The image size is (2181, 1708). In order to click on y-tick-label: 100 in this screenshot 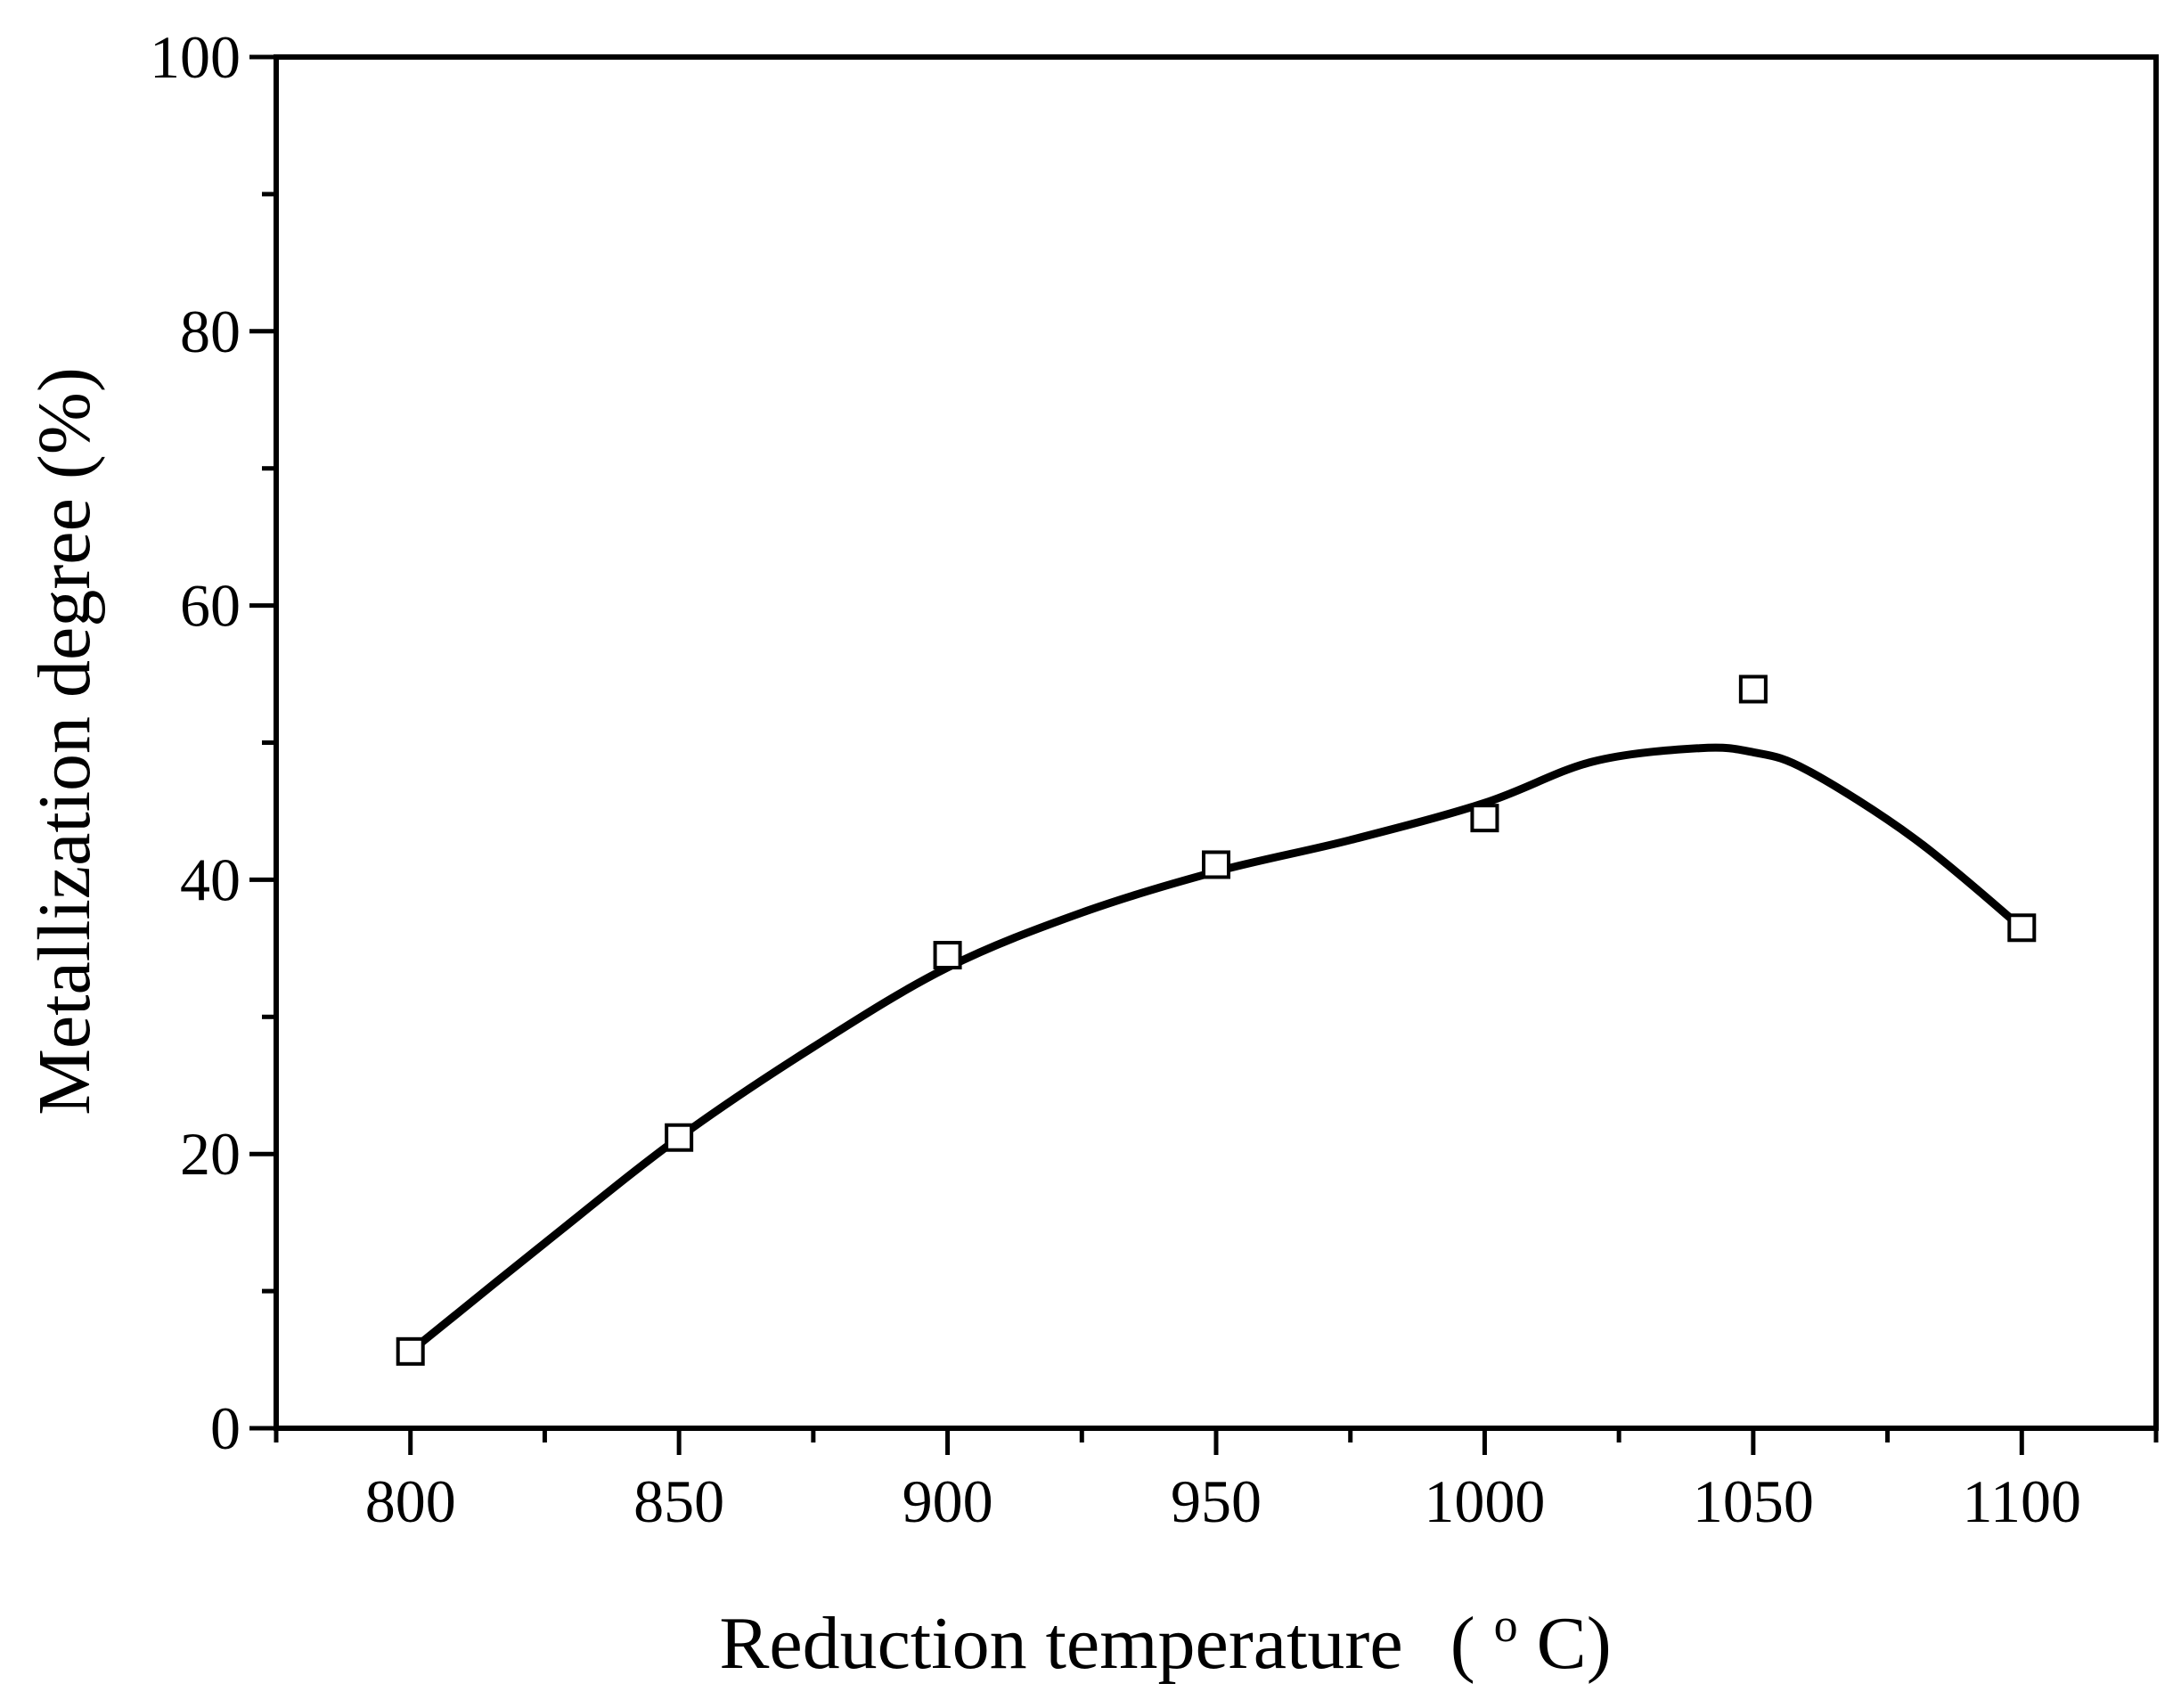, I will do `click(195, 57)`.